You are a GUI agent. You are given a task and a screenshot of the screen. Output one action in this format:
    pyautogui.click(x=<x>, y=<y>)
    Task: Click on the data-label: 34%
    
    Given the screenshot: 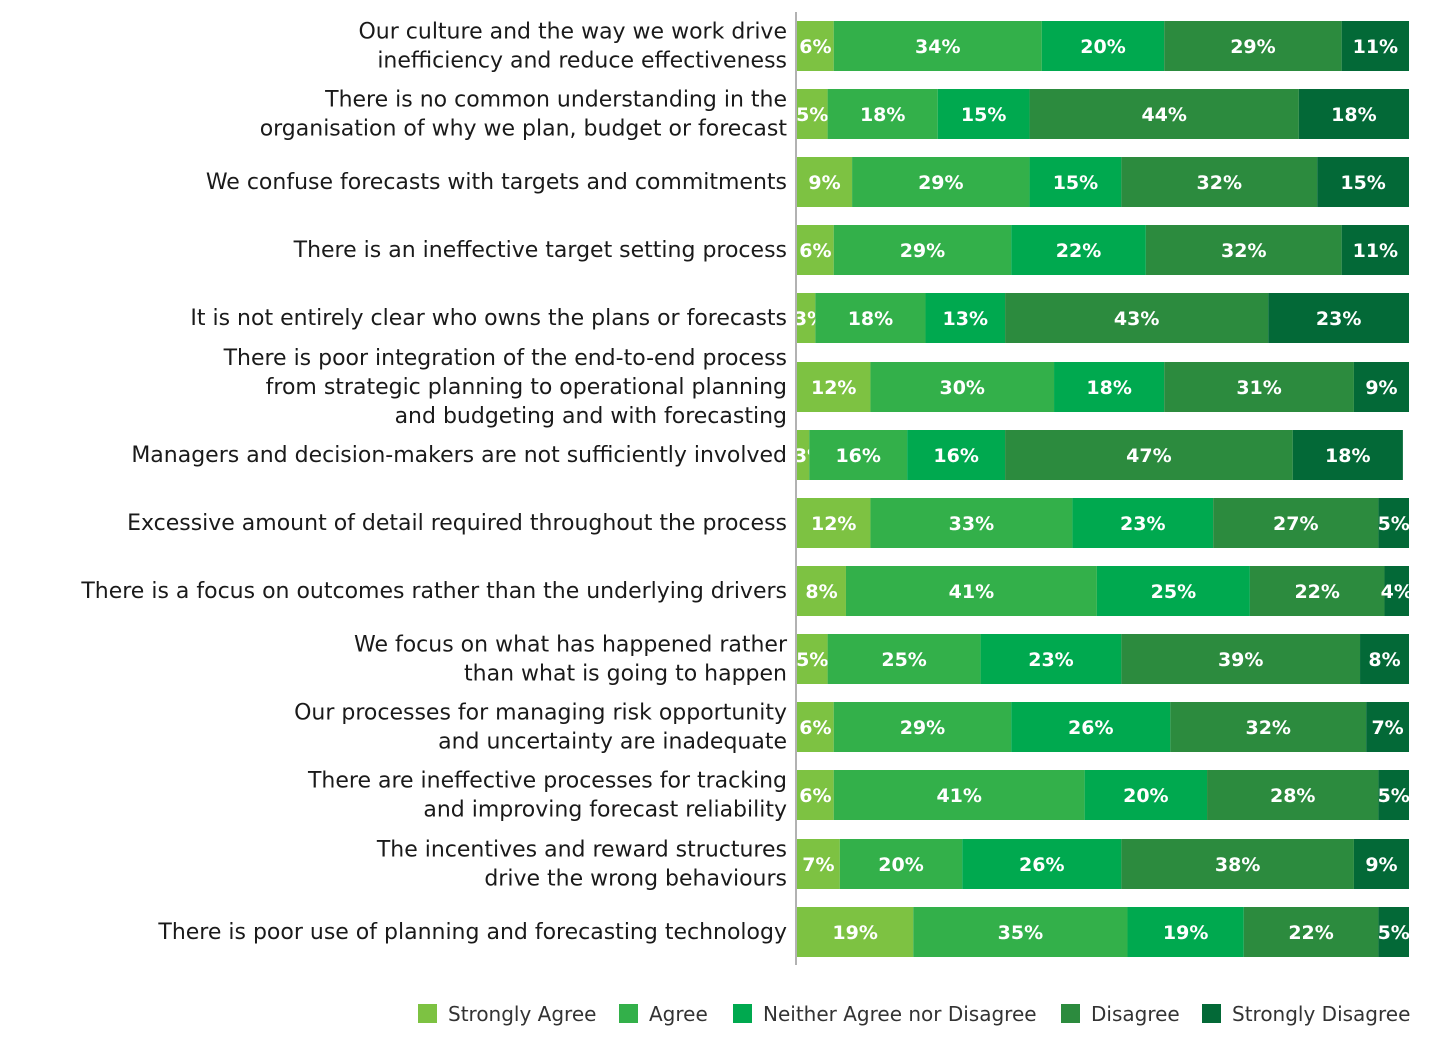 What is the action you would take?
    pyautogui.click(x=937, y=47)
    